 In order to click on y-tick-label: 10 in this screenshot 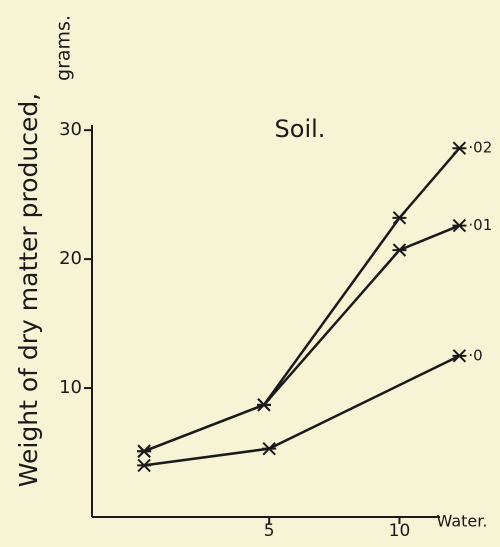, I will do `click(70, 387)`.